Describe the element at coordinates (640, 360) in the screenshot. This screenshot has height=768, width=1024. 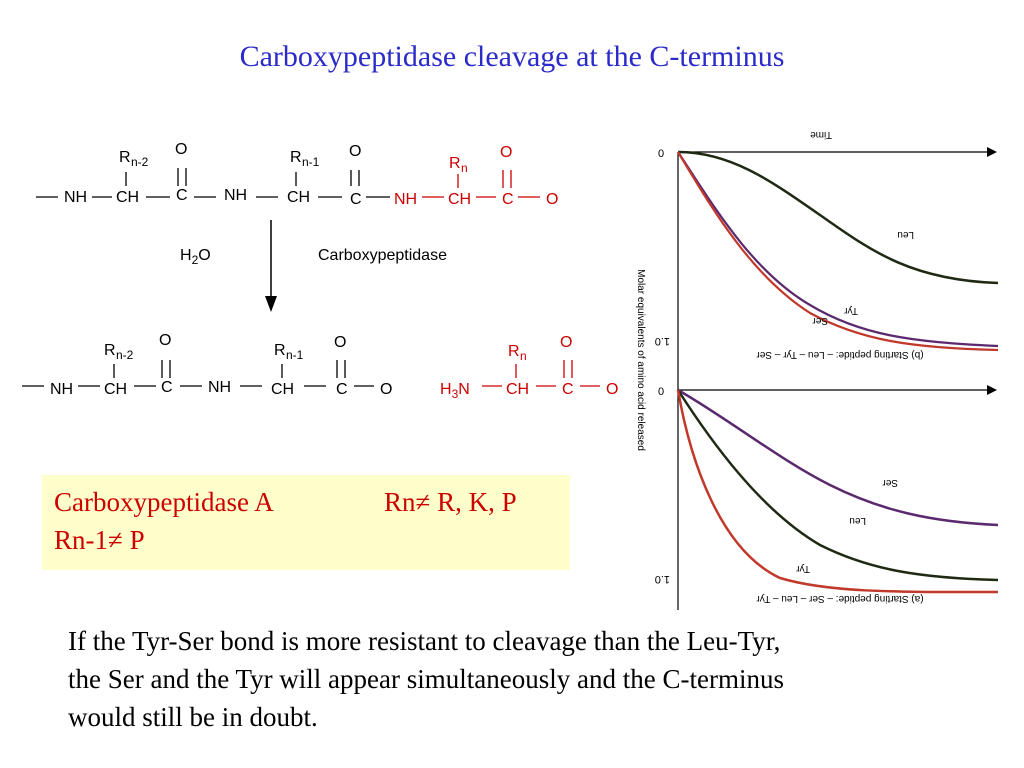
I see `y-axis-label: Molar equivalents of amino acid released` at that location.